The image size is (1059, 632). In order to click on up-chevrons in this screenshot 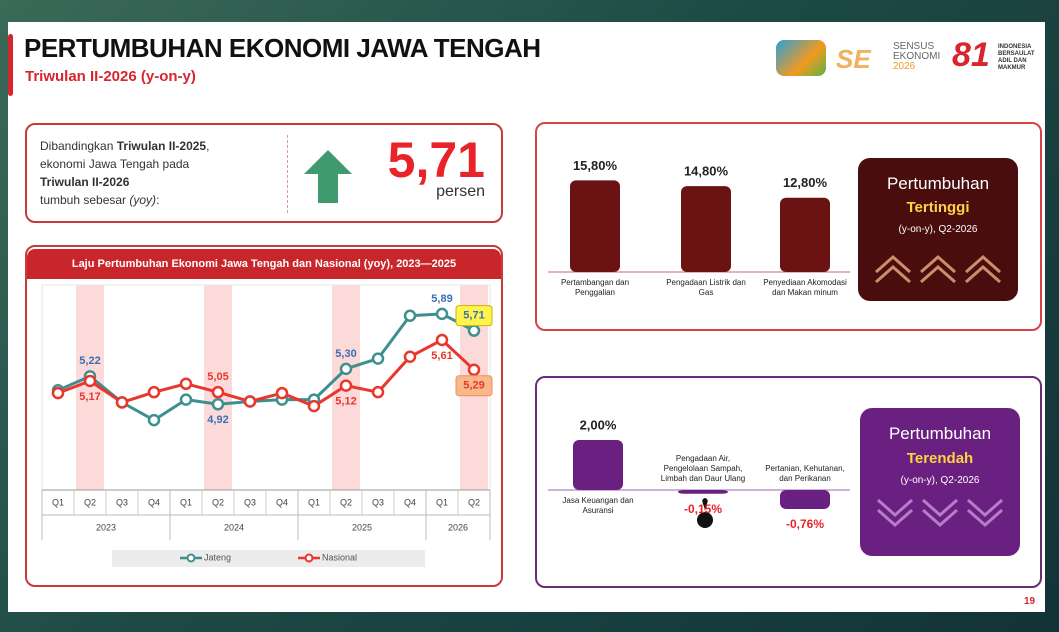, I will do `click(938, 269)`.